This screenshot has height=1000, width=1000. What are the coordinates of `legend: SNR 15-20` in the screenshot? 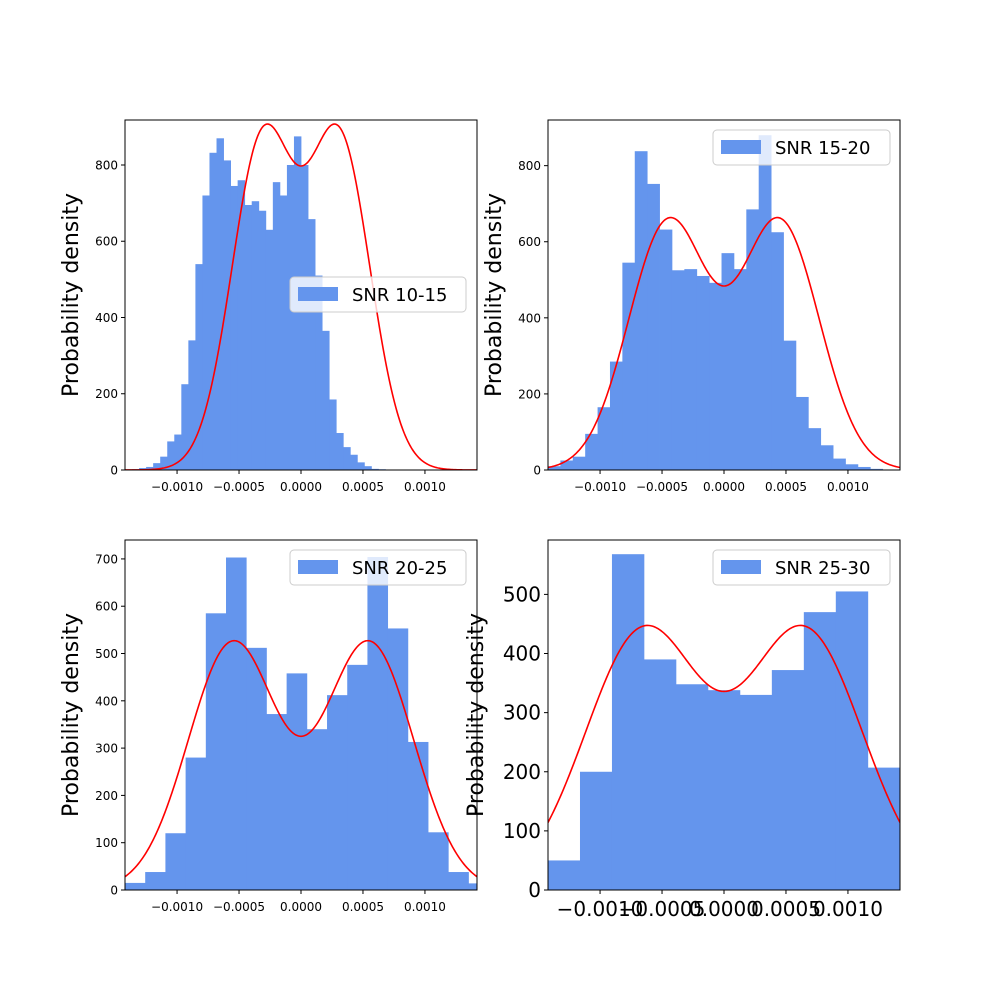 It's located at (801, 147).